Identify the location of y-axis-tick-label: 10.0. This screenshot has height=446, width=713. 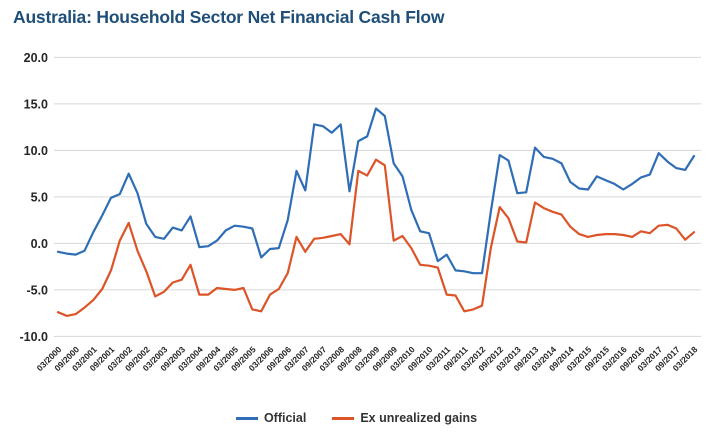
(36, 151).